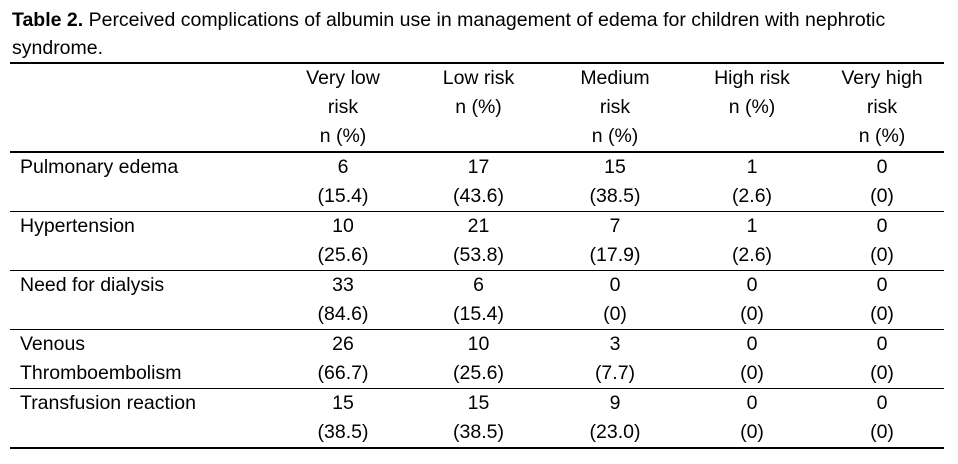  What do you see at coordinates (478, 241) in the screenshot?
I see `data-cell: 21 (53.8)` at bounding box center [478, 241].